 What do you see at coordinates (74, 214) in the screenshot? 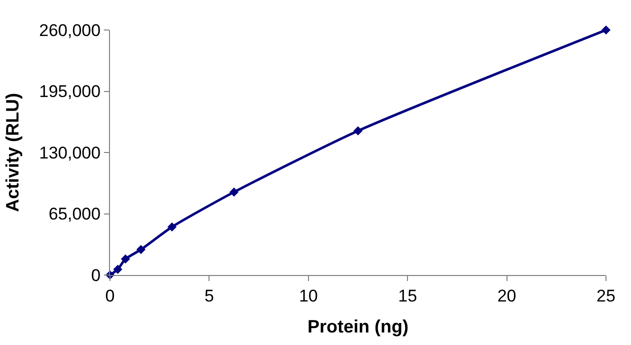
I see `y-tick-label: 65,000` at bounding box center [74, 214].